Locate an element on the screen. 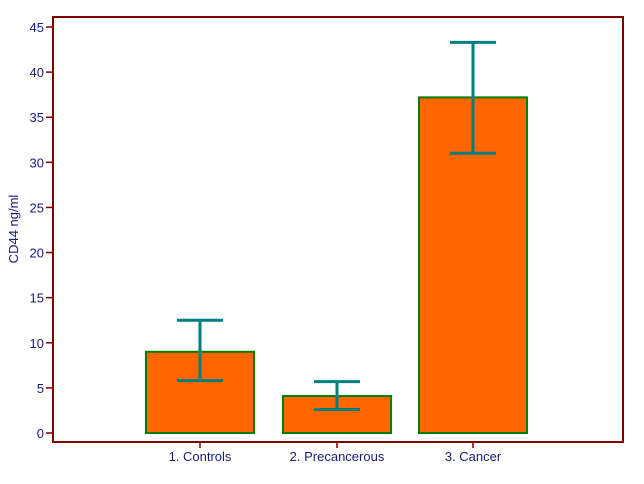  bar is located at coordinates (200, 392).